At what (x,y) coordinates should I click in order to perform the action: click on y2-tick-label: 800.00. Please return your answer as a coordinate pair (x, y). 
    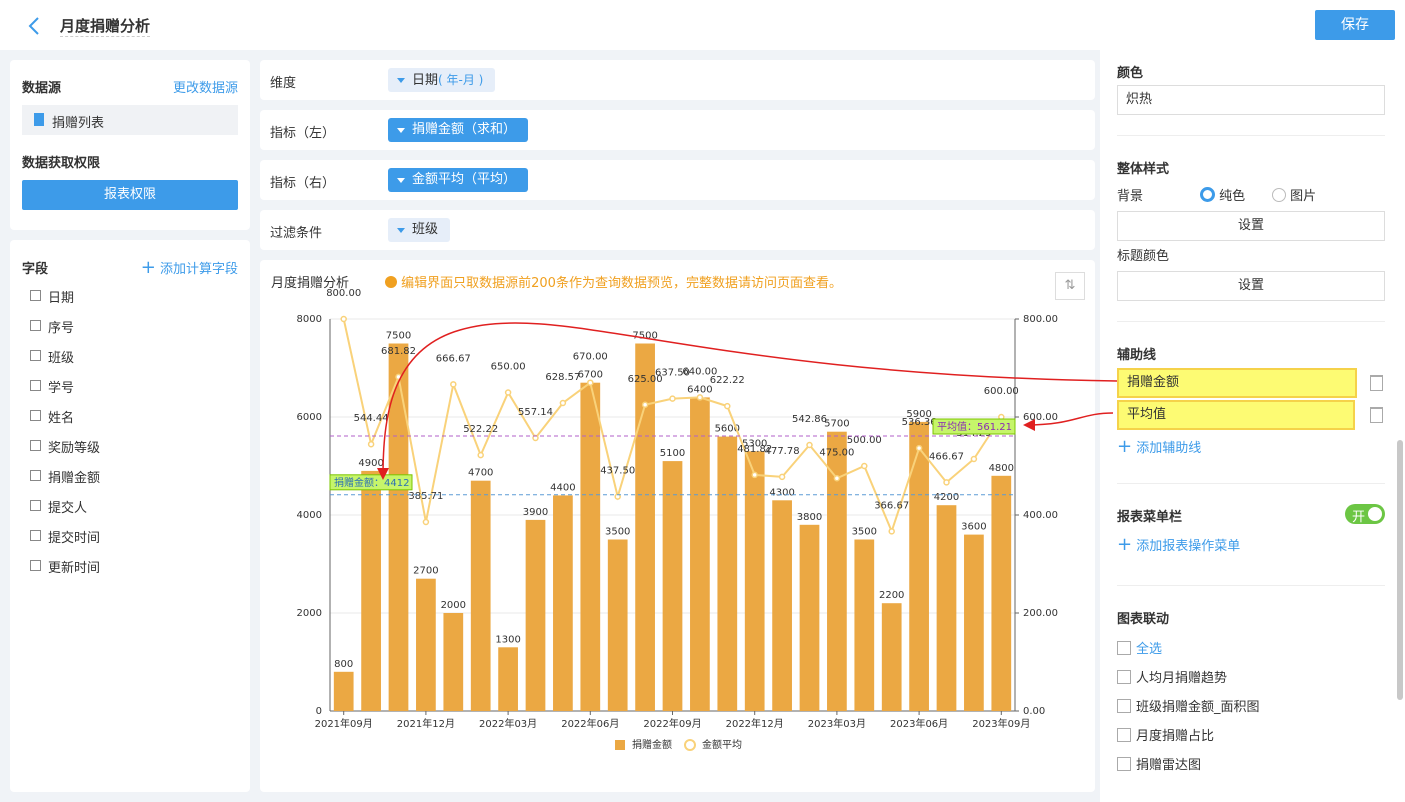
    Looking at the image, I should click on (1040, 319).